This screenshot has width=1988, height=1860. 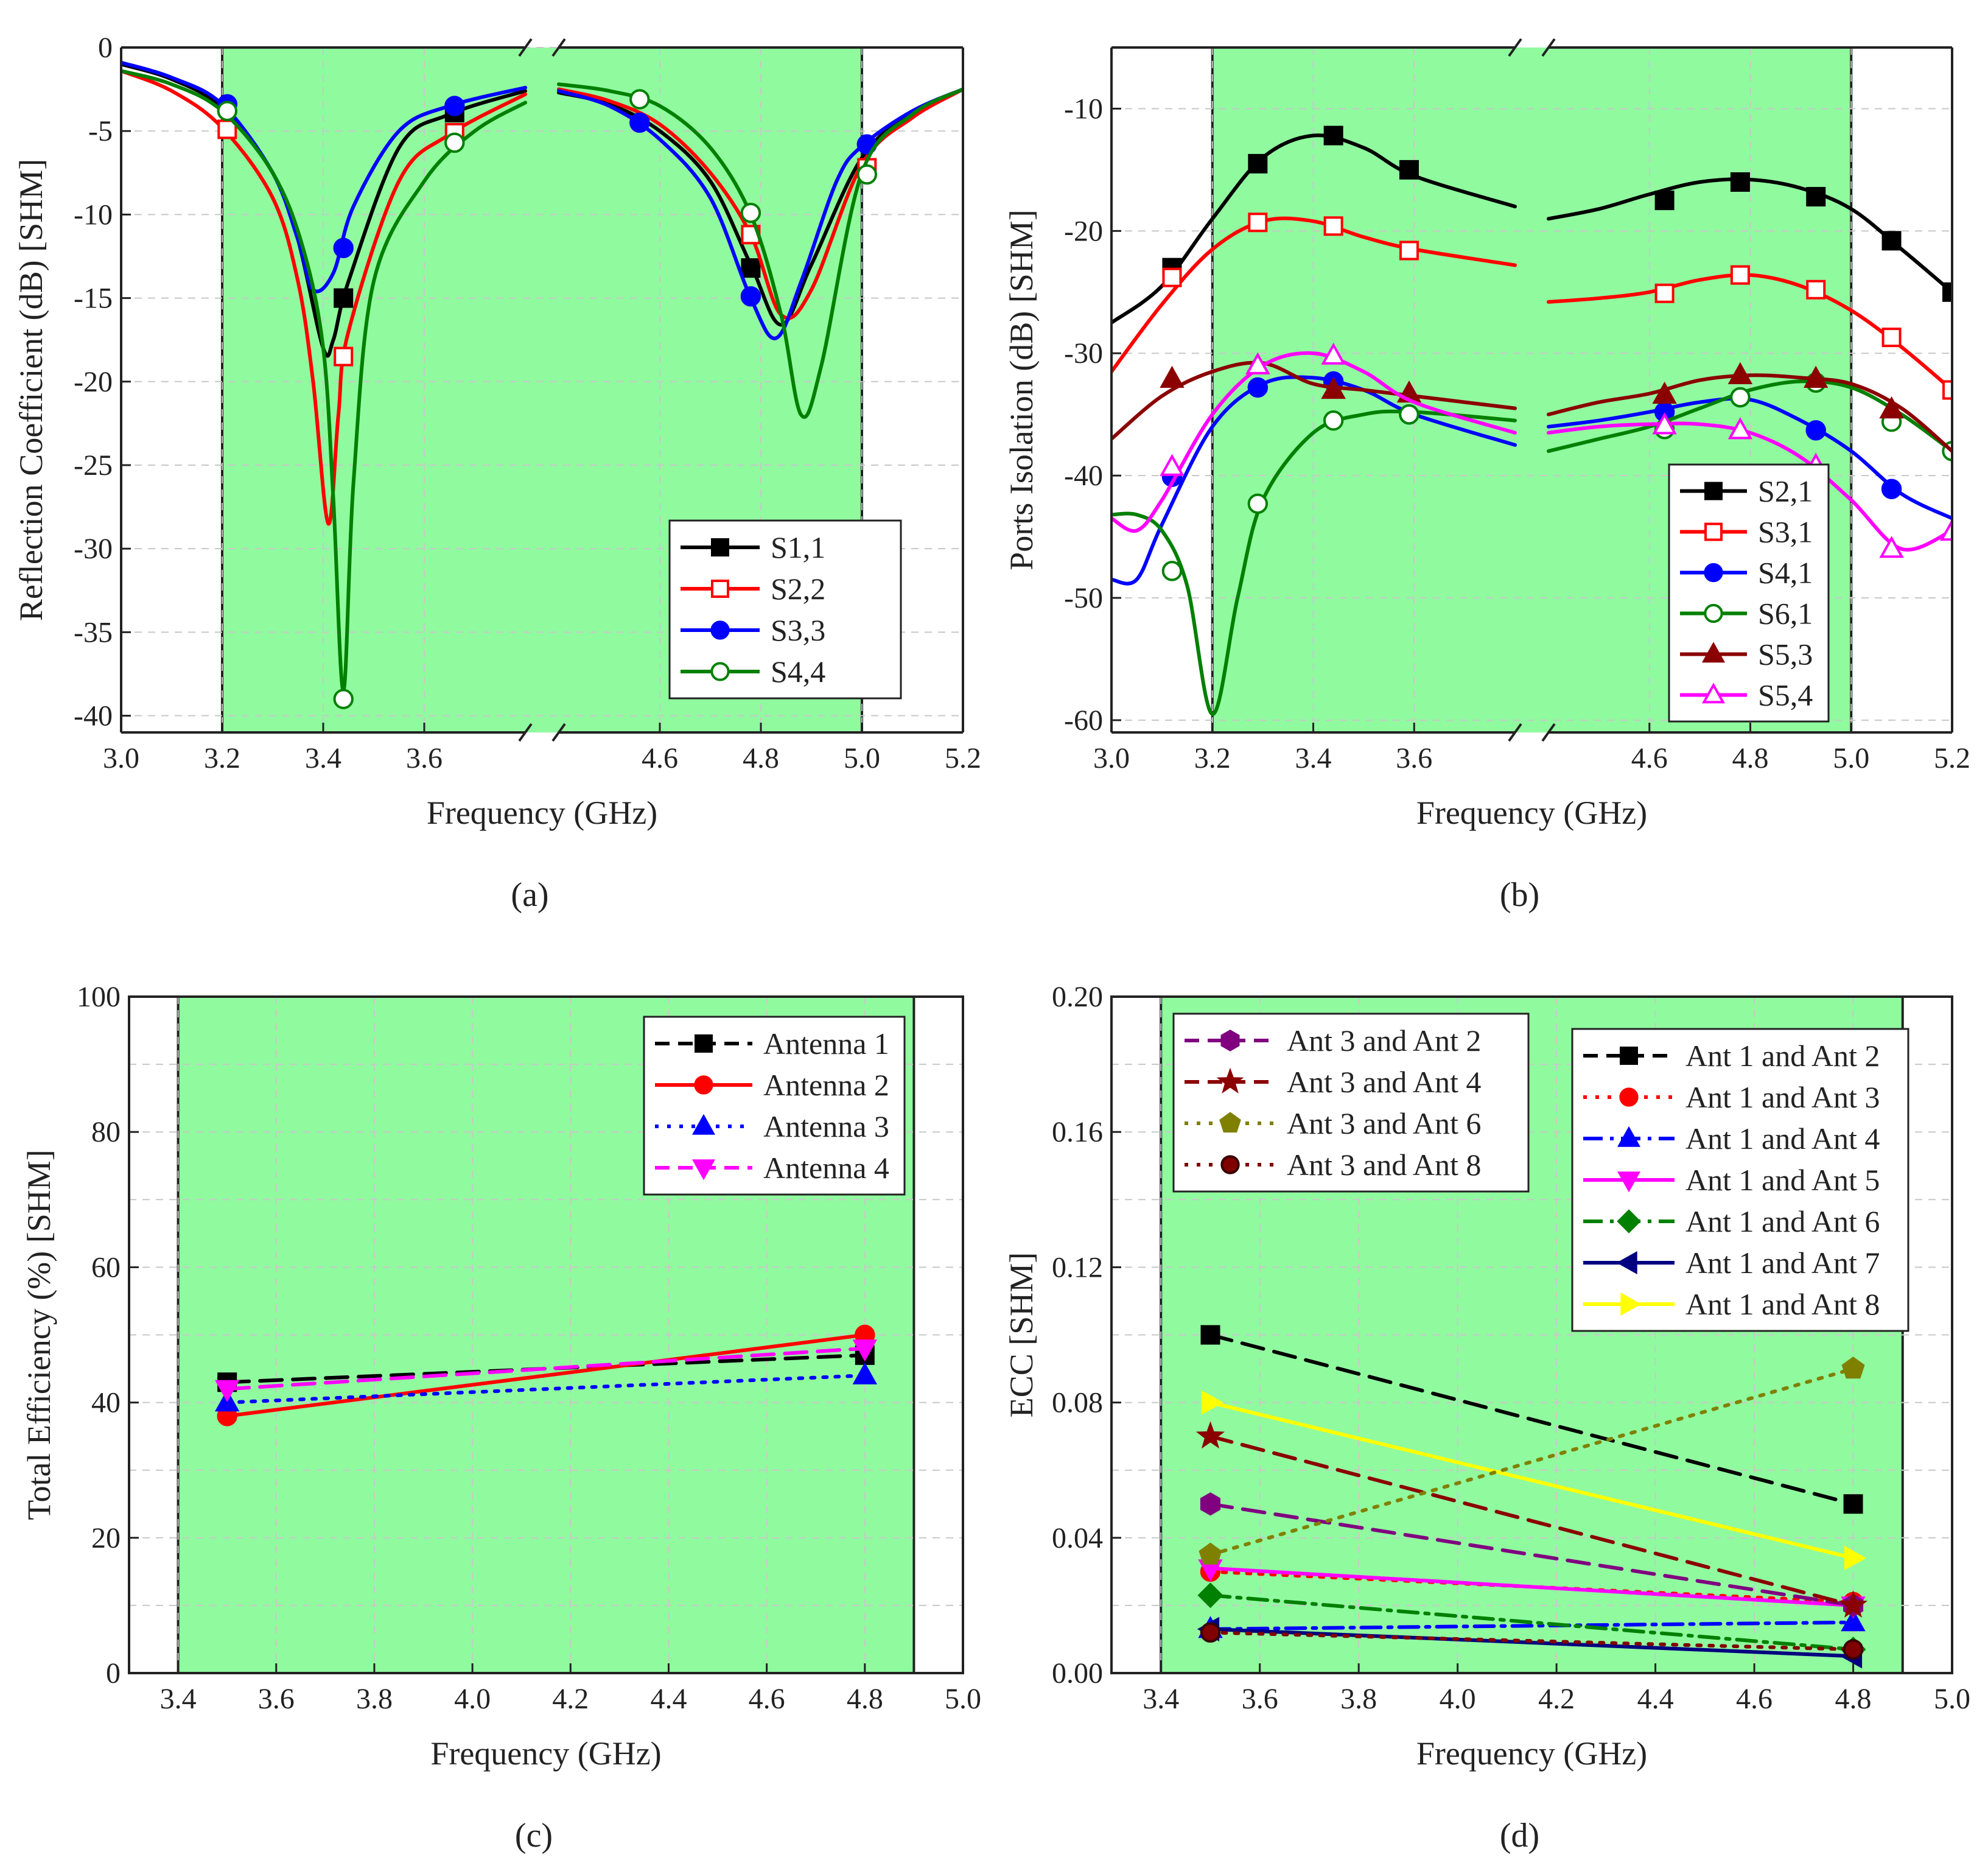 What do you see at coordinates (99, 997) in the screenshot?
I see `y-tick-label: 100` at bounding box center [99, 997].